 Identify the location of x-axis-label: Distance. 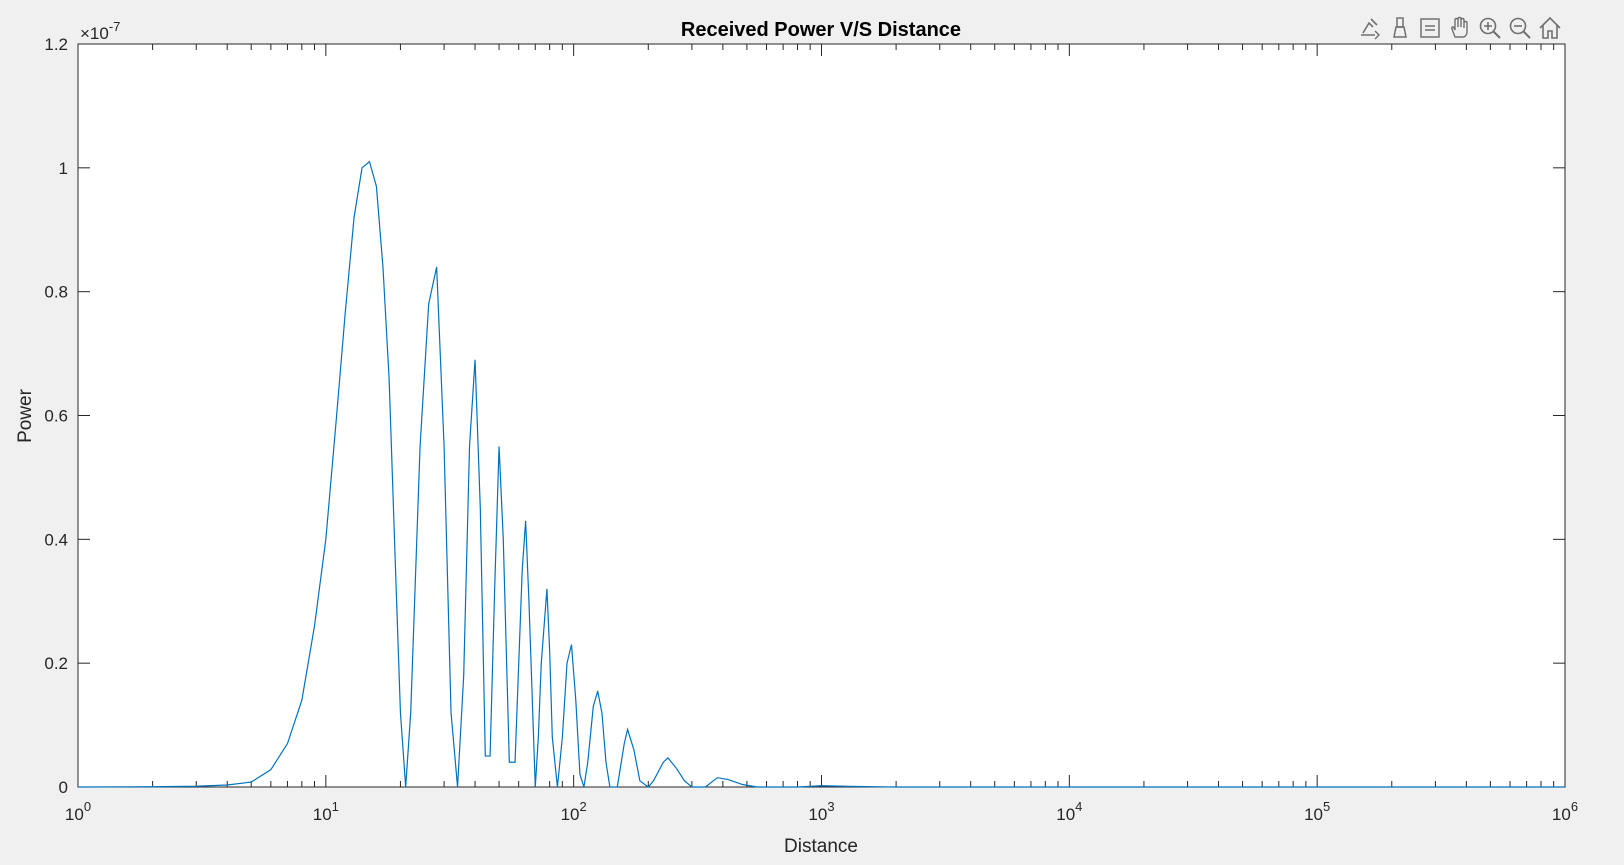
(821, 846).